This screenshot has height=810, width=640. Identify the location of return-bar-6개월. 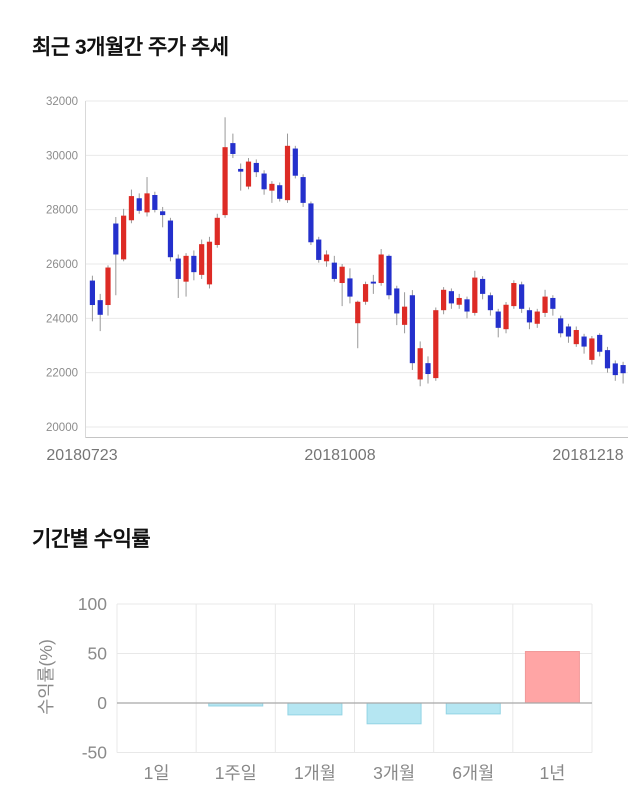
(473, 708).